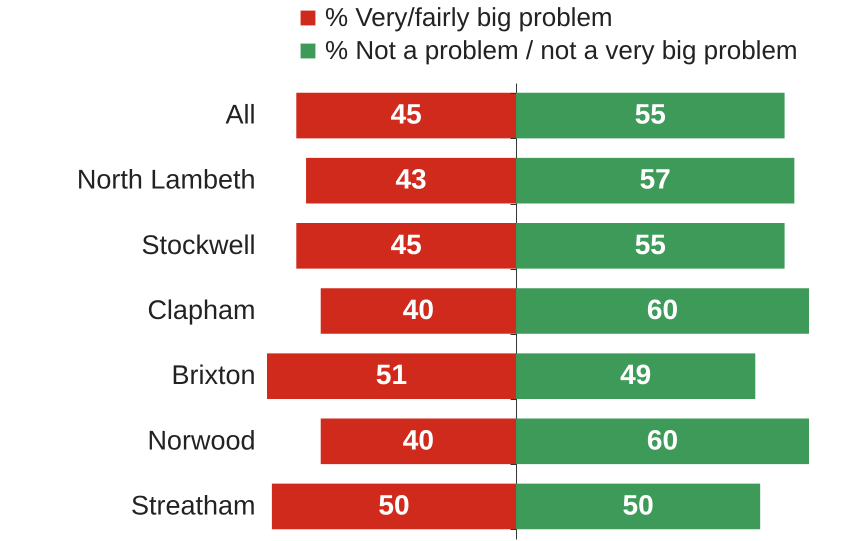  I want to click on data-label: 49, so click(636, 374).